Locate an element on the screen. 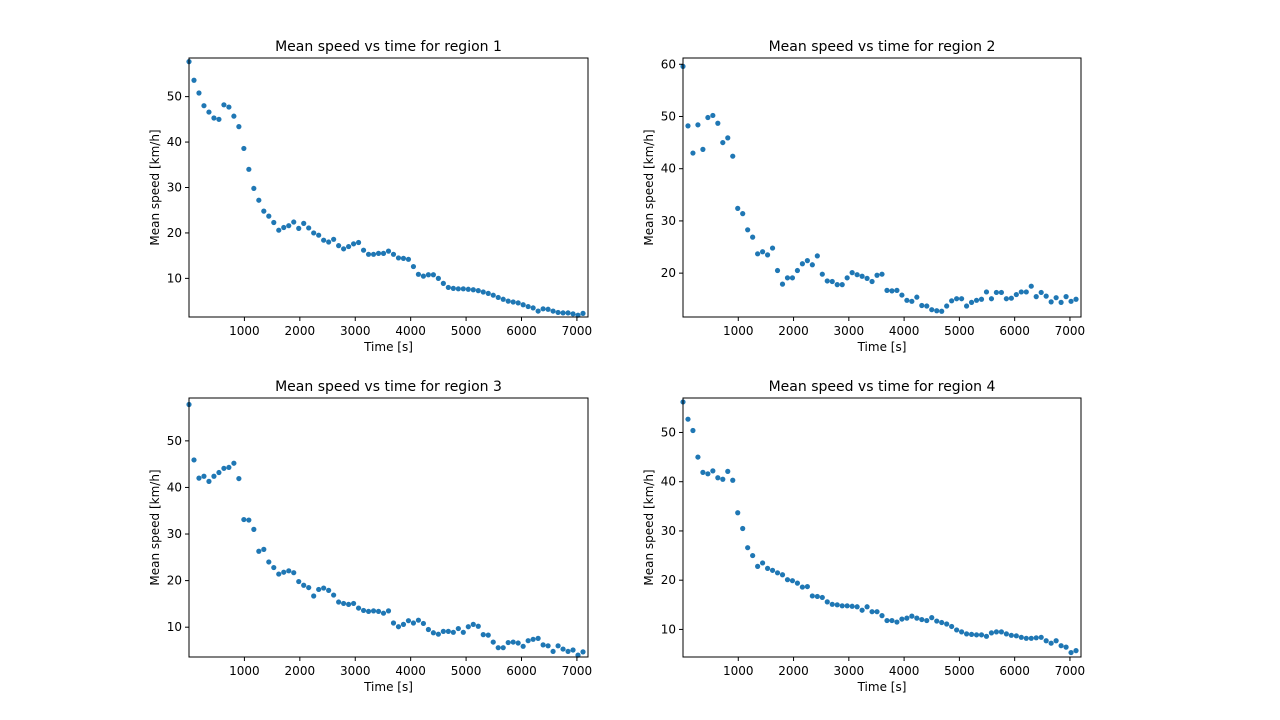 The width and height of the screenshot is (1280, 720). y-tick-label: 40 is located at coordinates (668, 482).